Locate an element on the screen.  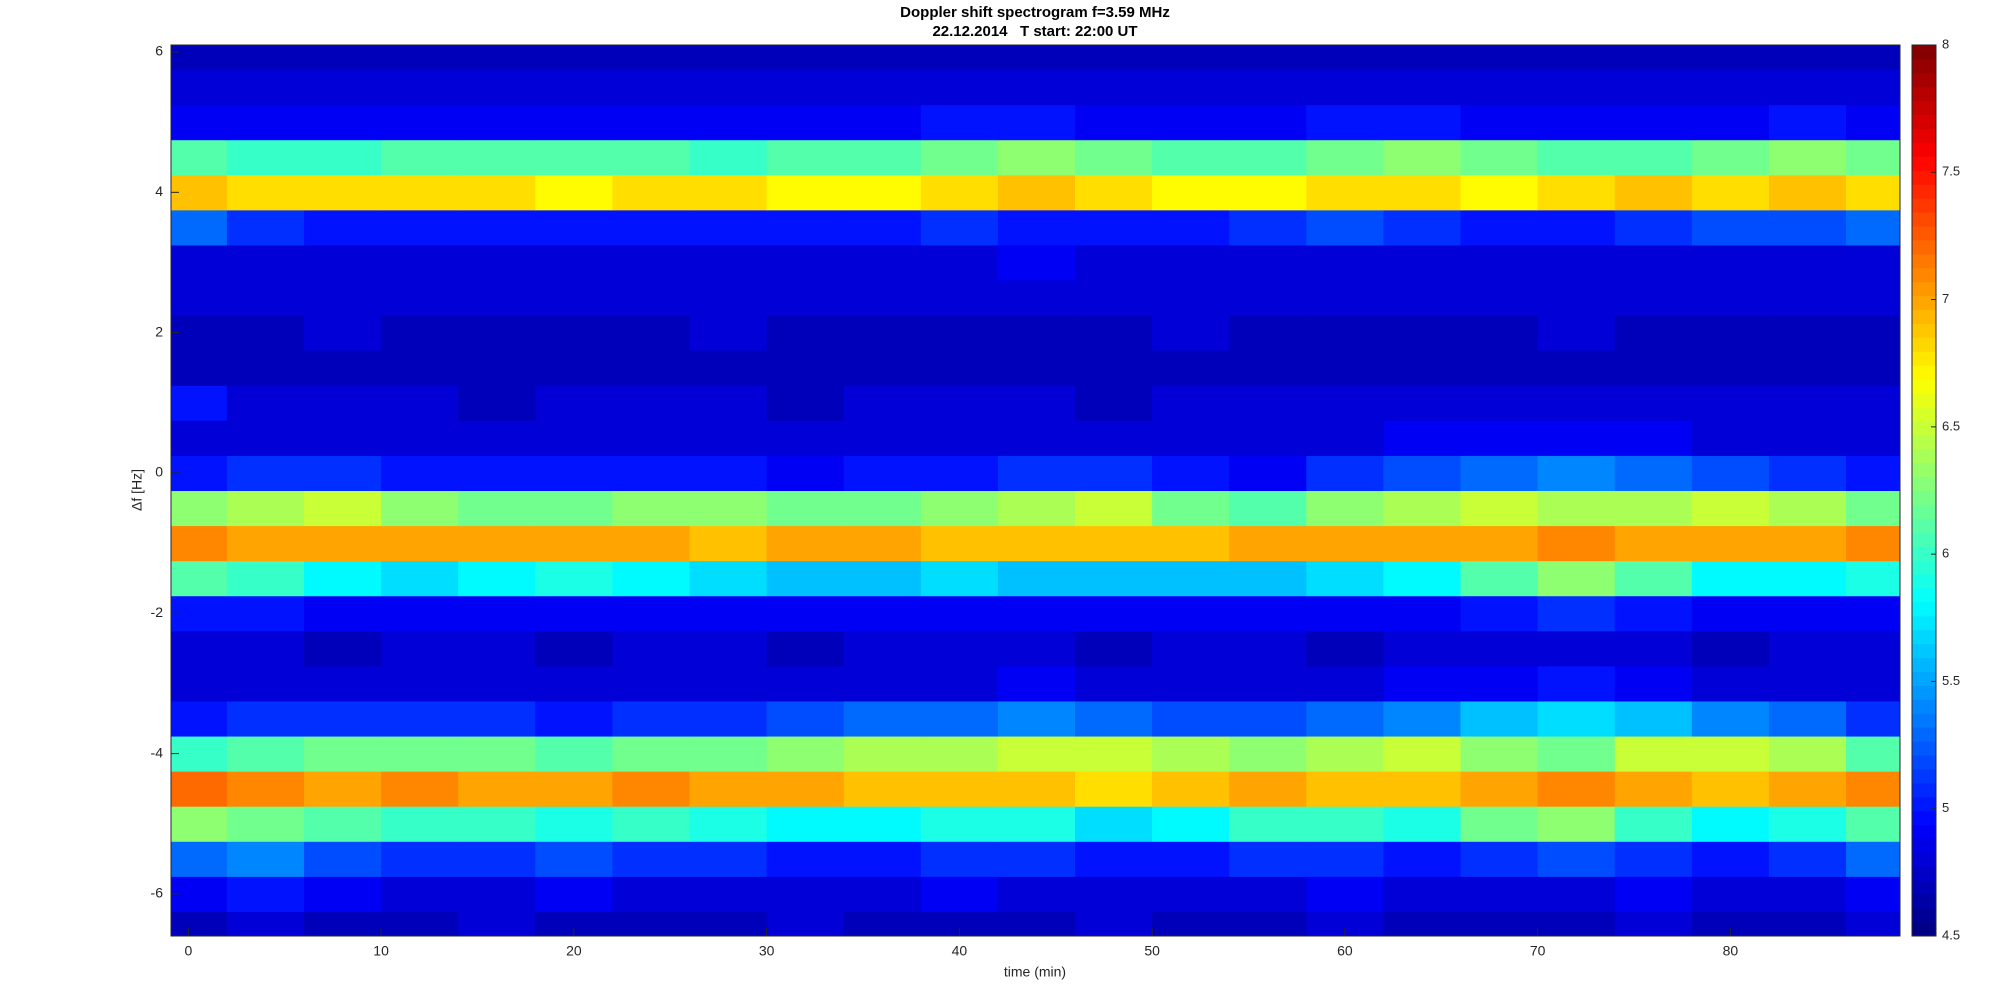
chart-title: Doppler shift spectrogram f=3.59 MHz is located at coordinates (1035, 12).